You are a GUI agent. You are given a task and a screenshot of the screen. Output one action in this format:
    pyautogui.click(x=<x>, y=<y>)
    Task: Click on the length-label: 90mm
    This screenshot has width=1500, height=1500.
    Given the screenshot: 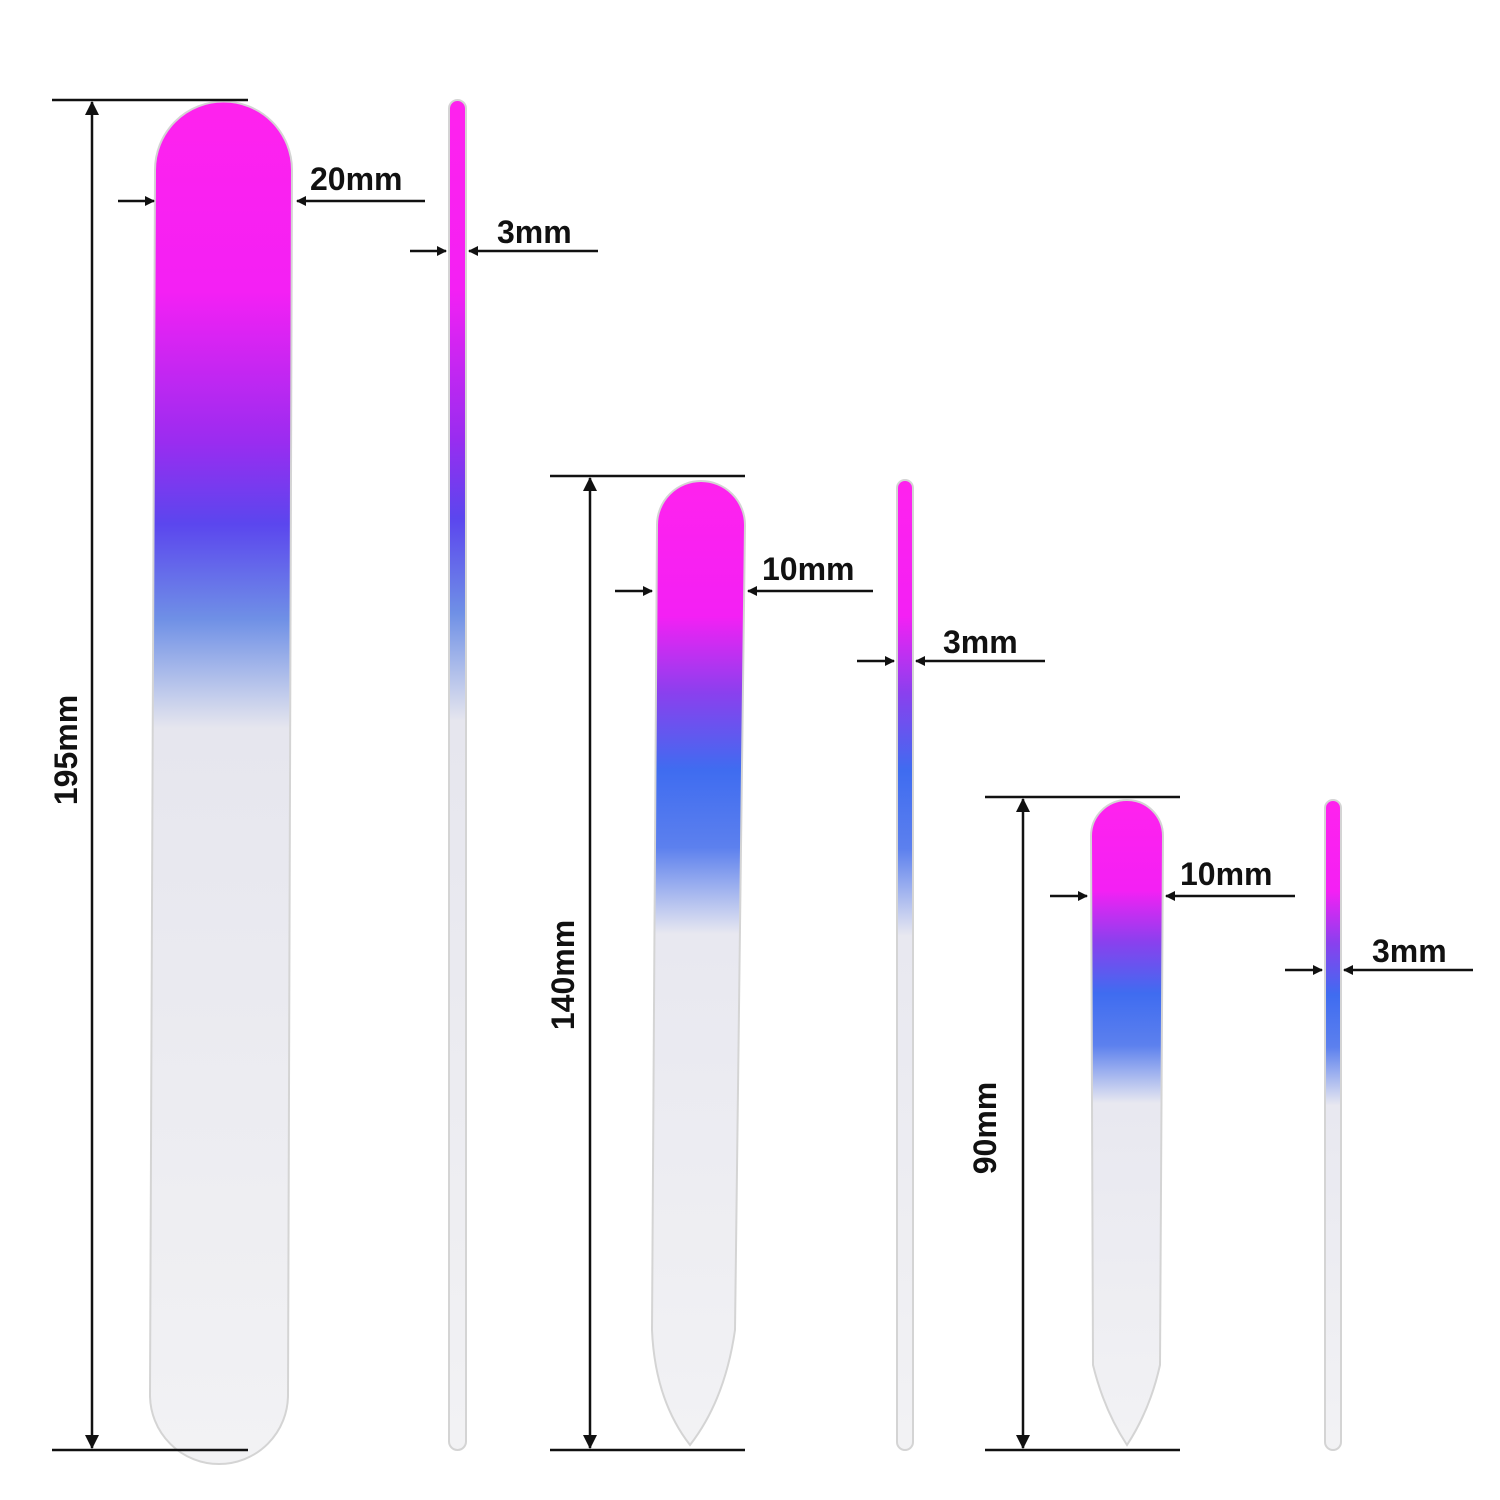 What is the action you would take?
    pyautogui.click(x=985, y=1128)
    